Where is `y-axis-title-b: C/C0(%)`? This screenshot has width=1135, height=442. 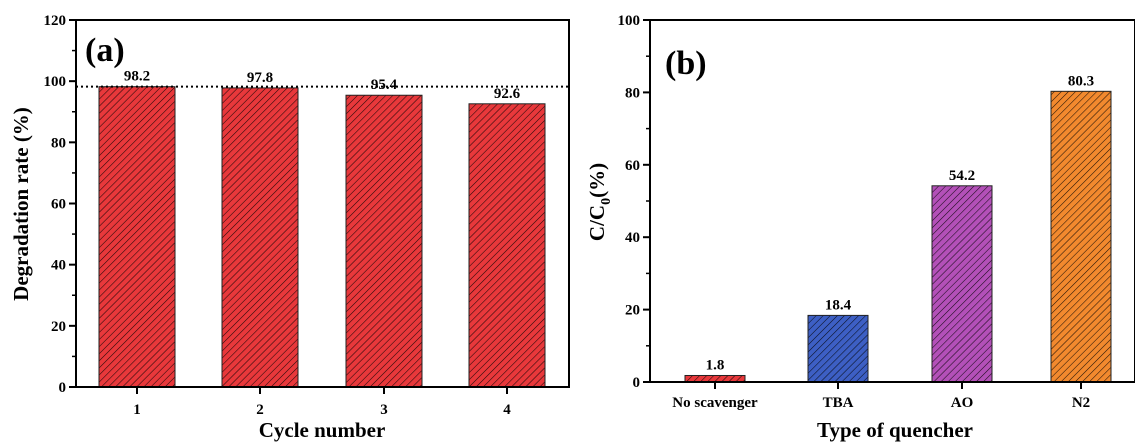
y-axis-title-b: C/C0(%) is located at coordinates (599, 202).